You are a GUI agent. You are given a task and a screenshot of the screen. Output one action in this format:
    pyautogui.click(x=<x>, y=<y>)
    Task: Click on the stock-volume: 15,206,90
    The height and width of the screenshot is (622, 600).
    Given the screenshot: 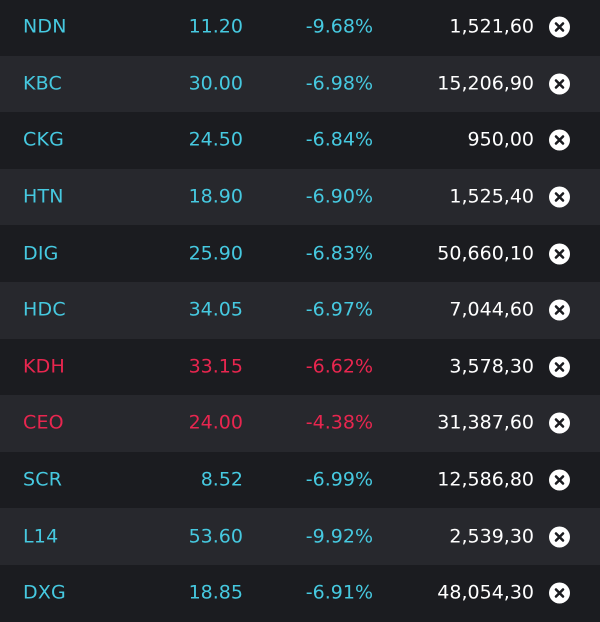 What is the action you would take?
    pyautogui.click(x=485, y=83)
    